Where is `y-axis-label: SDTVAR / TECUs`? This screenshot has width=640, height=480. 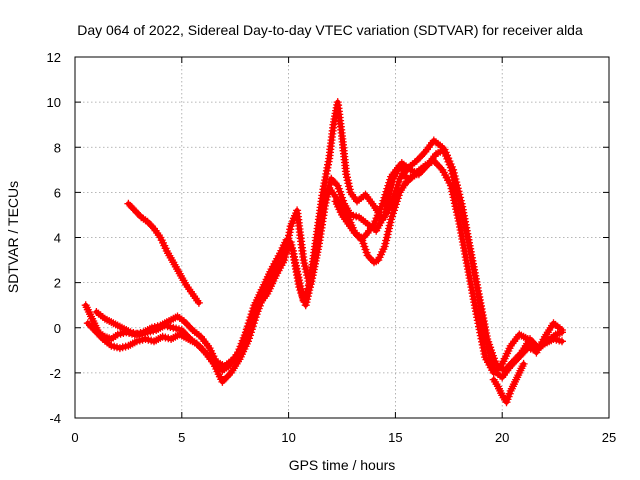
y-axis-label: SDTVAR / TECUs is located at coordinates (13, 237).